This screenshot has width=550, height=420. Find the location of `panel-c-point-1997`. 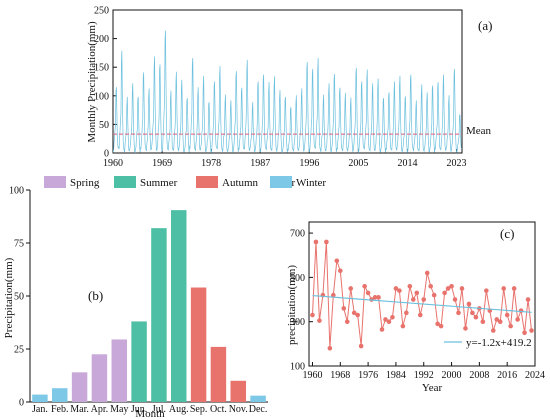

panel-c-point-1997 is located at coordinates (441, 326).